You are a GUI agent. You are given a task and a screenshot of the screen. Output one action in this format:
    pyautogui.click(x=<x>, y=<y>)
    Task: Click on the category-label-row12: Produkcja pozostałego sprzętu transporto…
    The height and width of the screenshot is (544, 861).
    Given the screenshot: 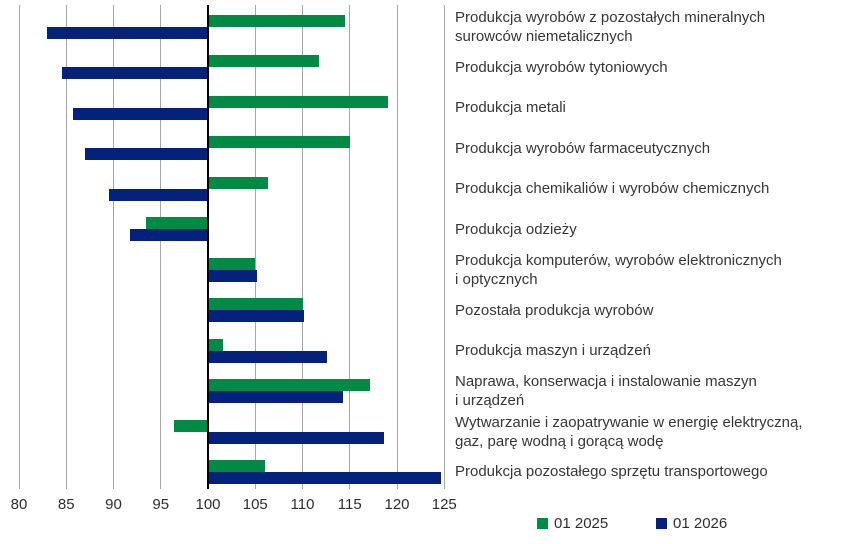 What is the action you would take?
    pyautogui.click(x=611, y=472)
    